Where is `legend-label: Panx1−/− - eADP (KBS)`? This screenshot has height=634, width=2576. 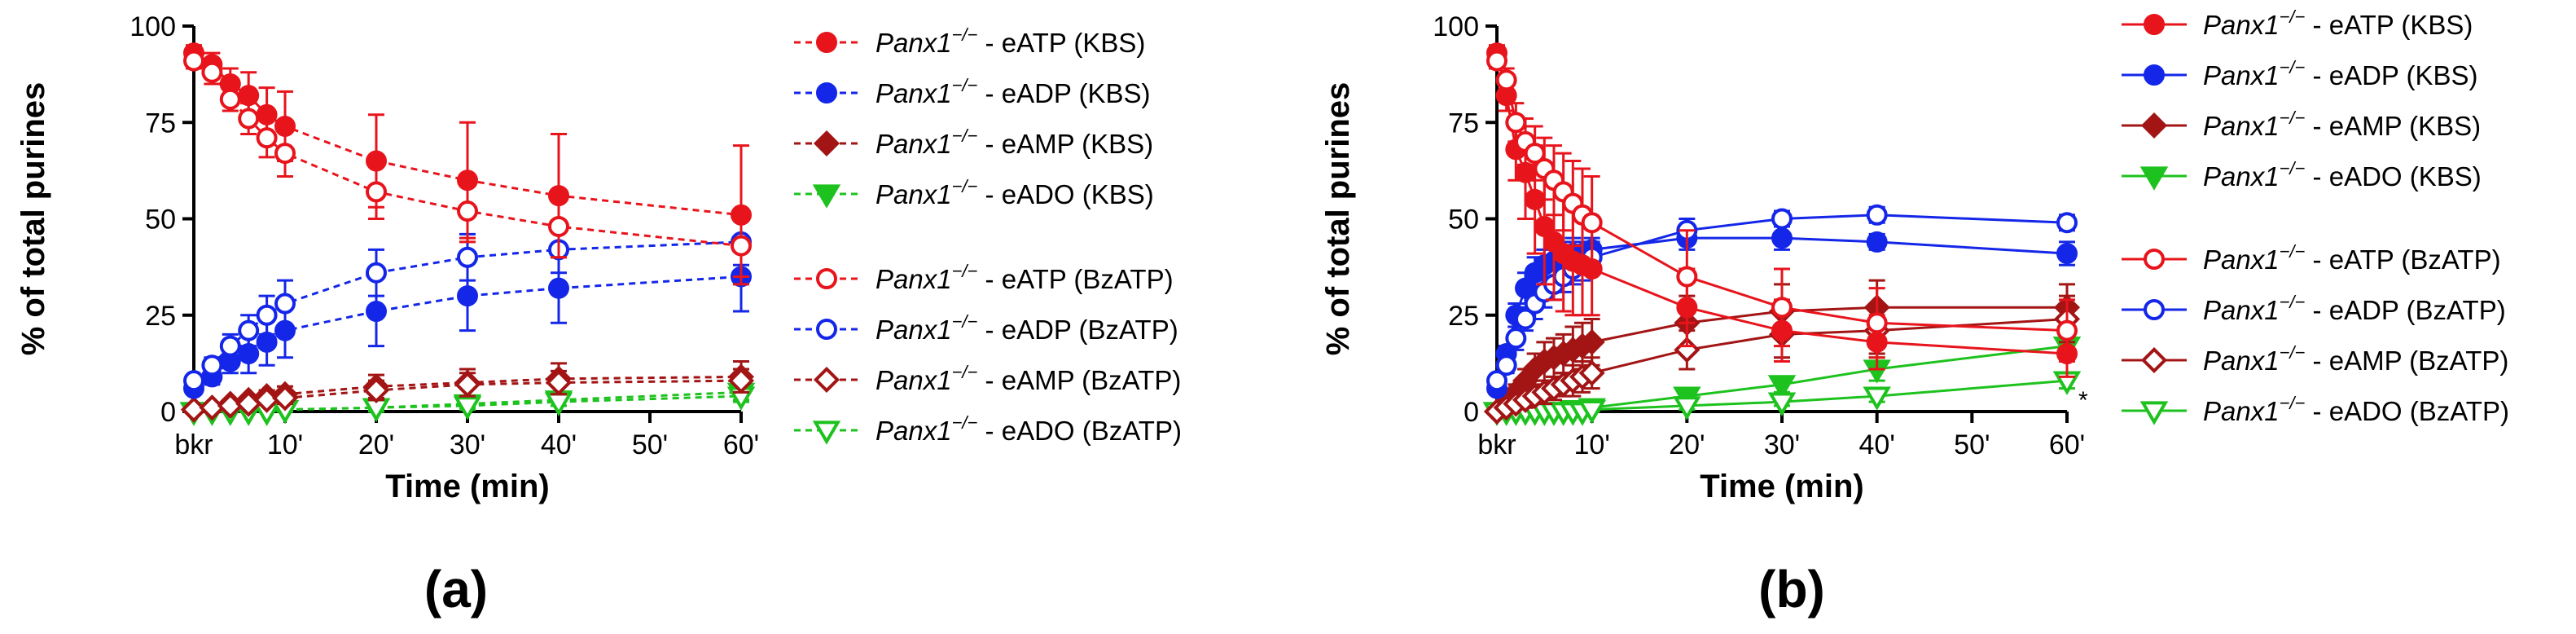 legend-label: Panx1−/− - eADP (KBS) is located at coordinates (2340, 73).